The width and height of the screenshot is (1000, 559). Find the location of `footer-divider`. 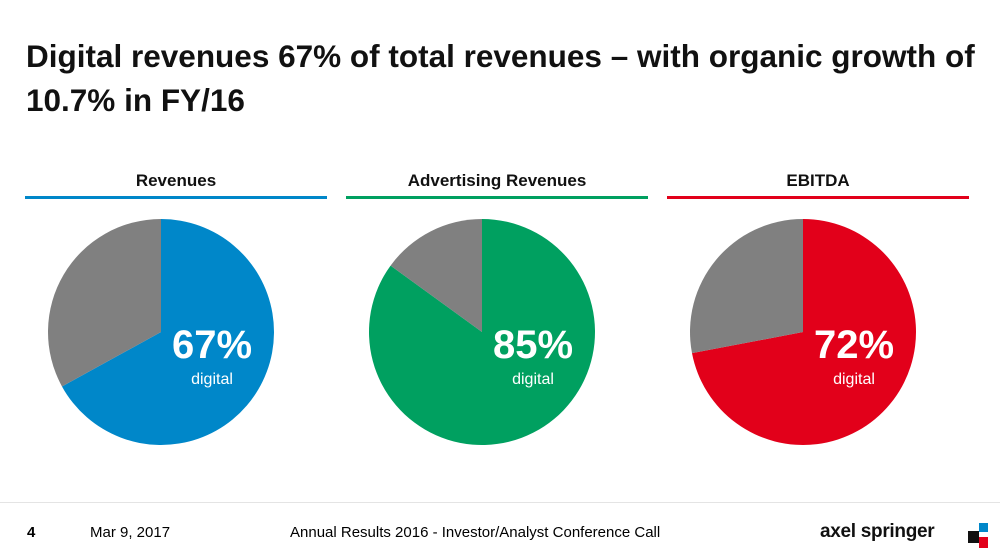

footer-divider is located at coordinates (500, 502).